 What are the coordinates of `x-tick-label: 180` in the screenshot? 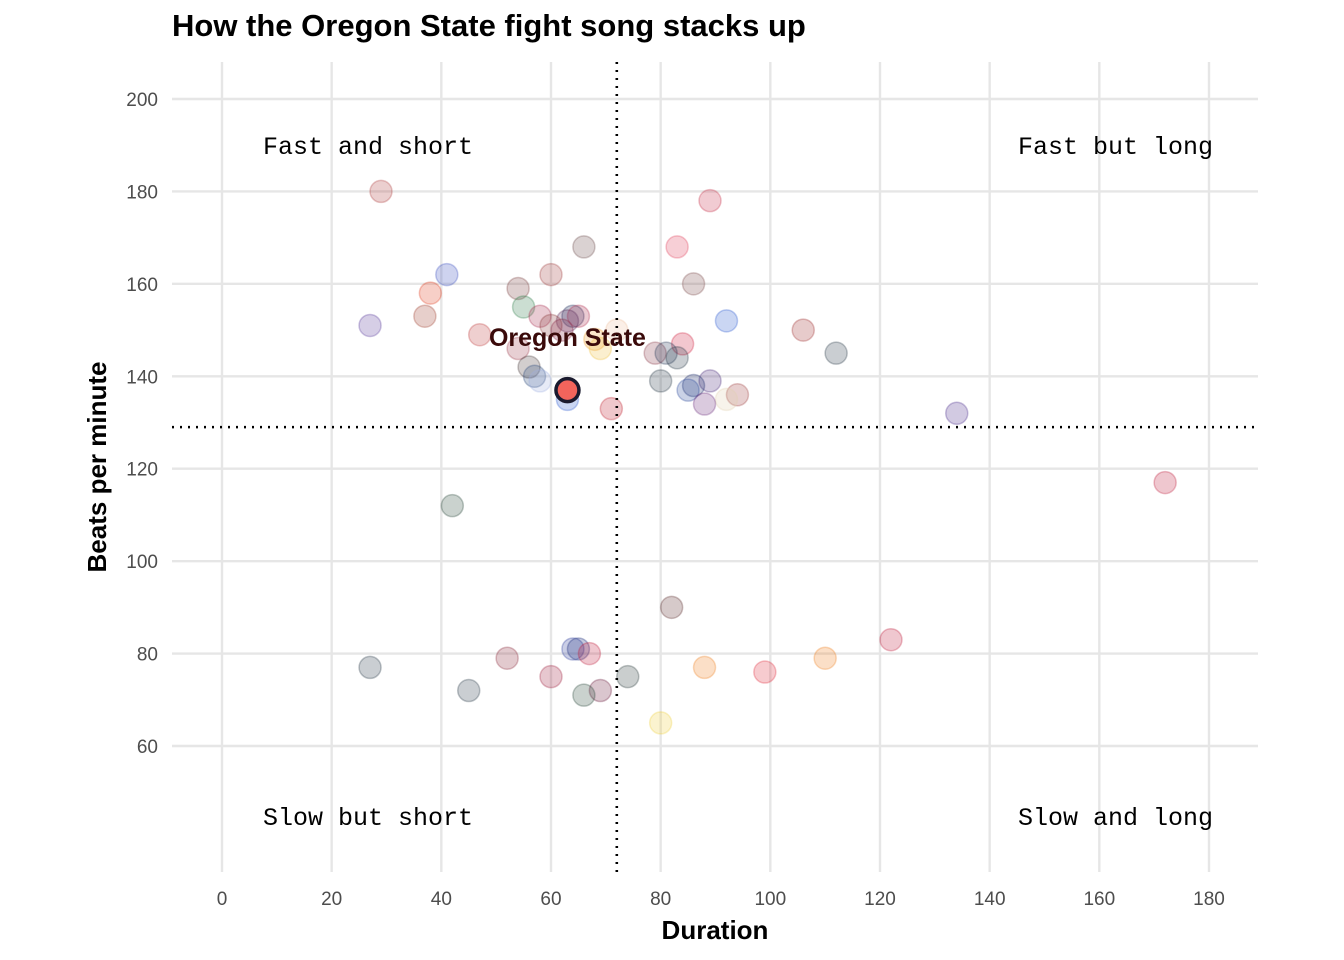 It's located at (1209, 899).